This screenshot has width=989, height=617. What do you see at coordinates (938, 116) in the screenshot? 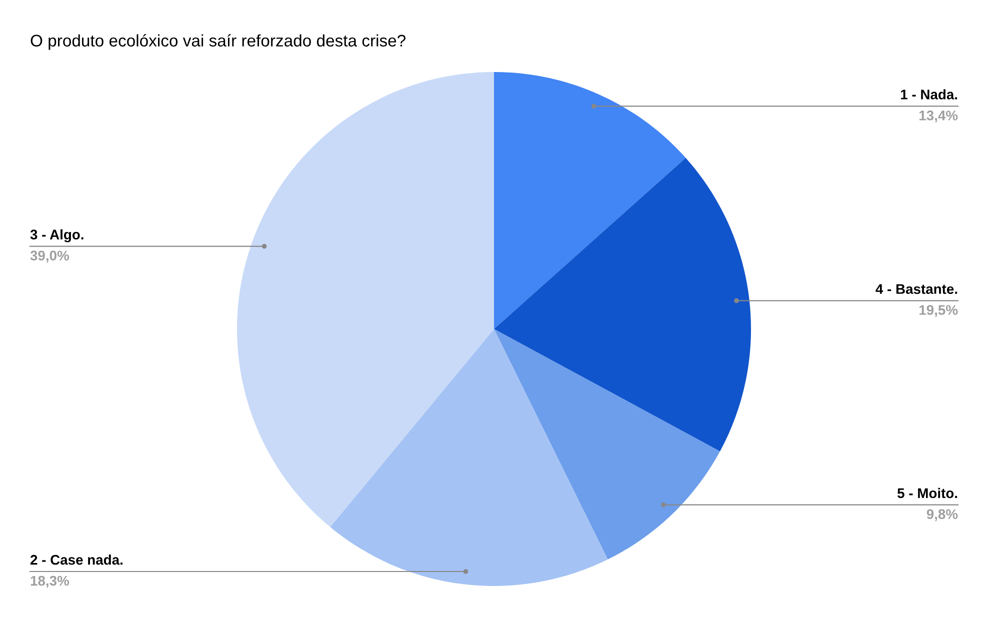
I see `data-label: 13,4%` at bounding box center [938, 116].